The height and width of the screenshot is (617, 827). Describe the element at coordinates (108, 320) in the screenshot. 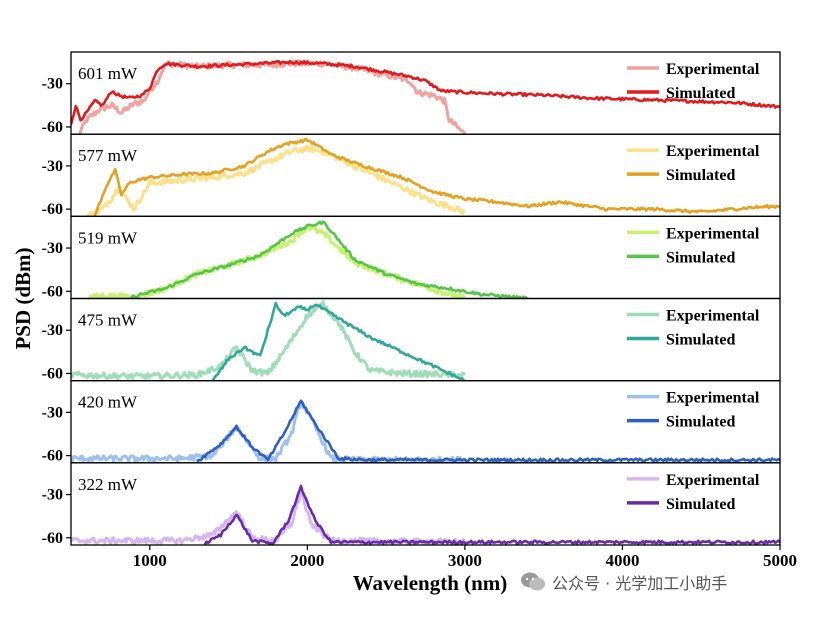

I see `power-label: 475 mW` at that location.